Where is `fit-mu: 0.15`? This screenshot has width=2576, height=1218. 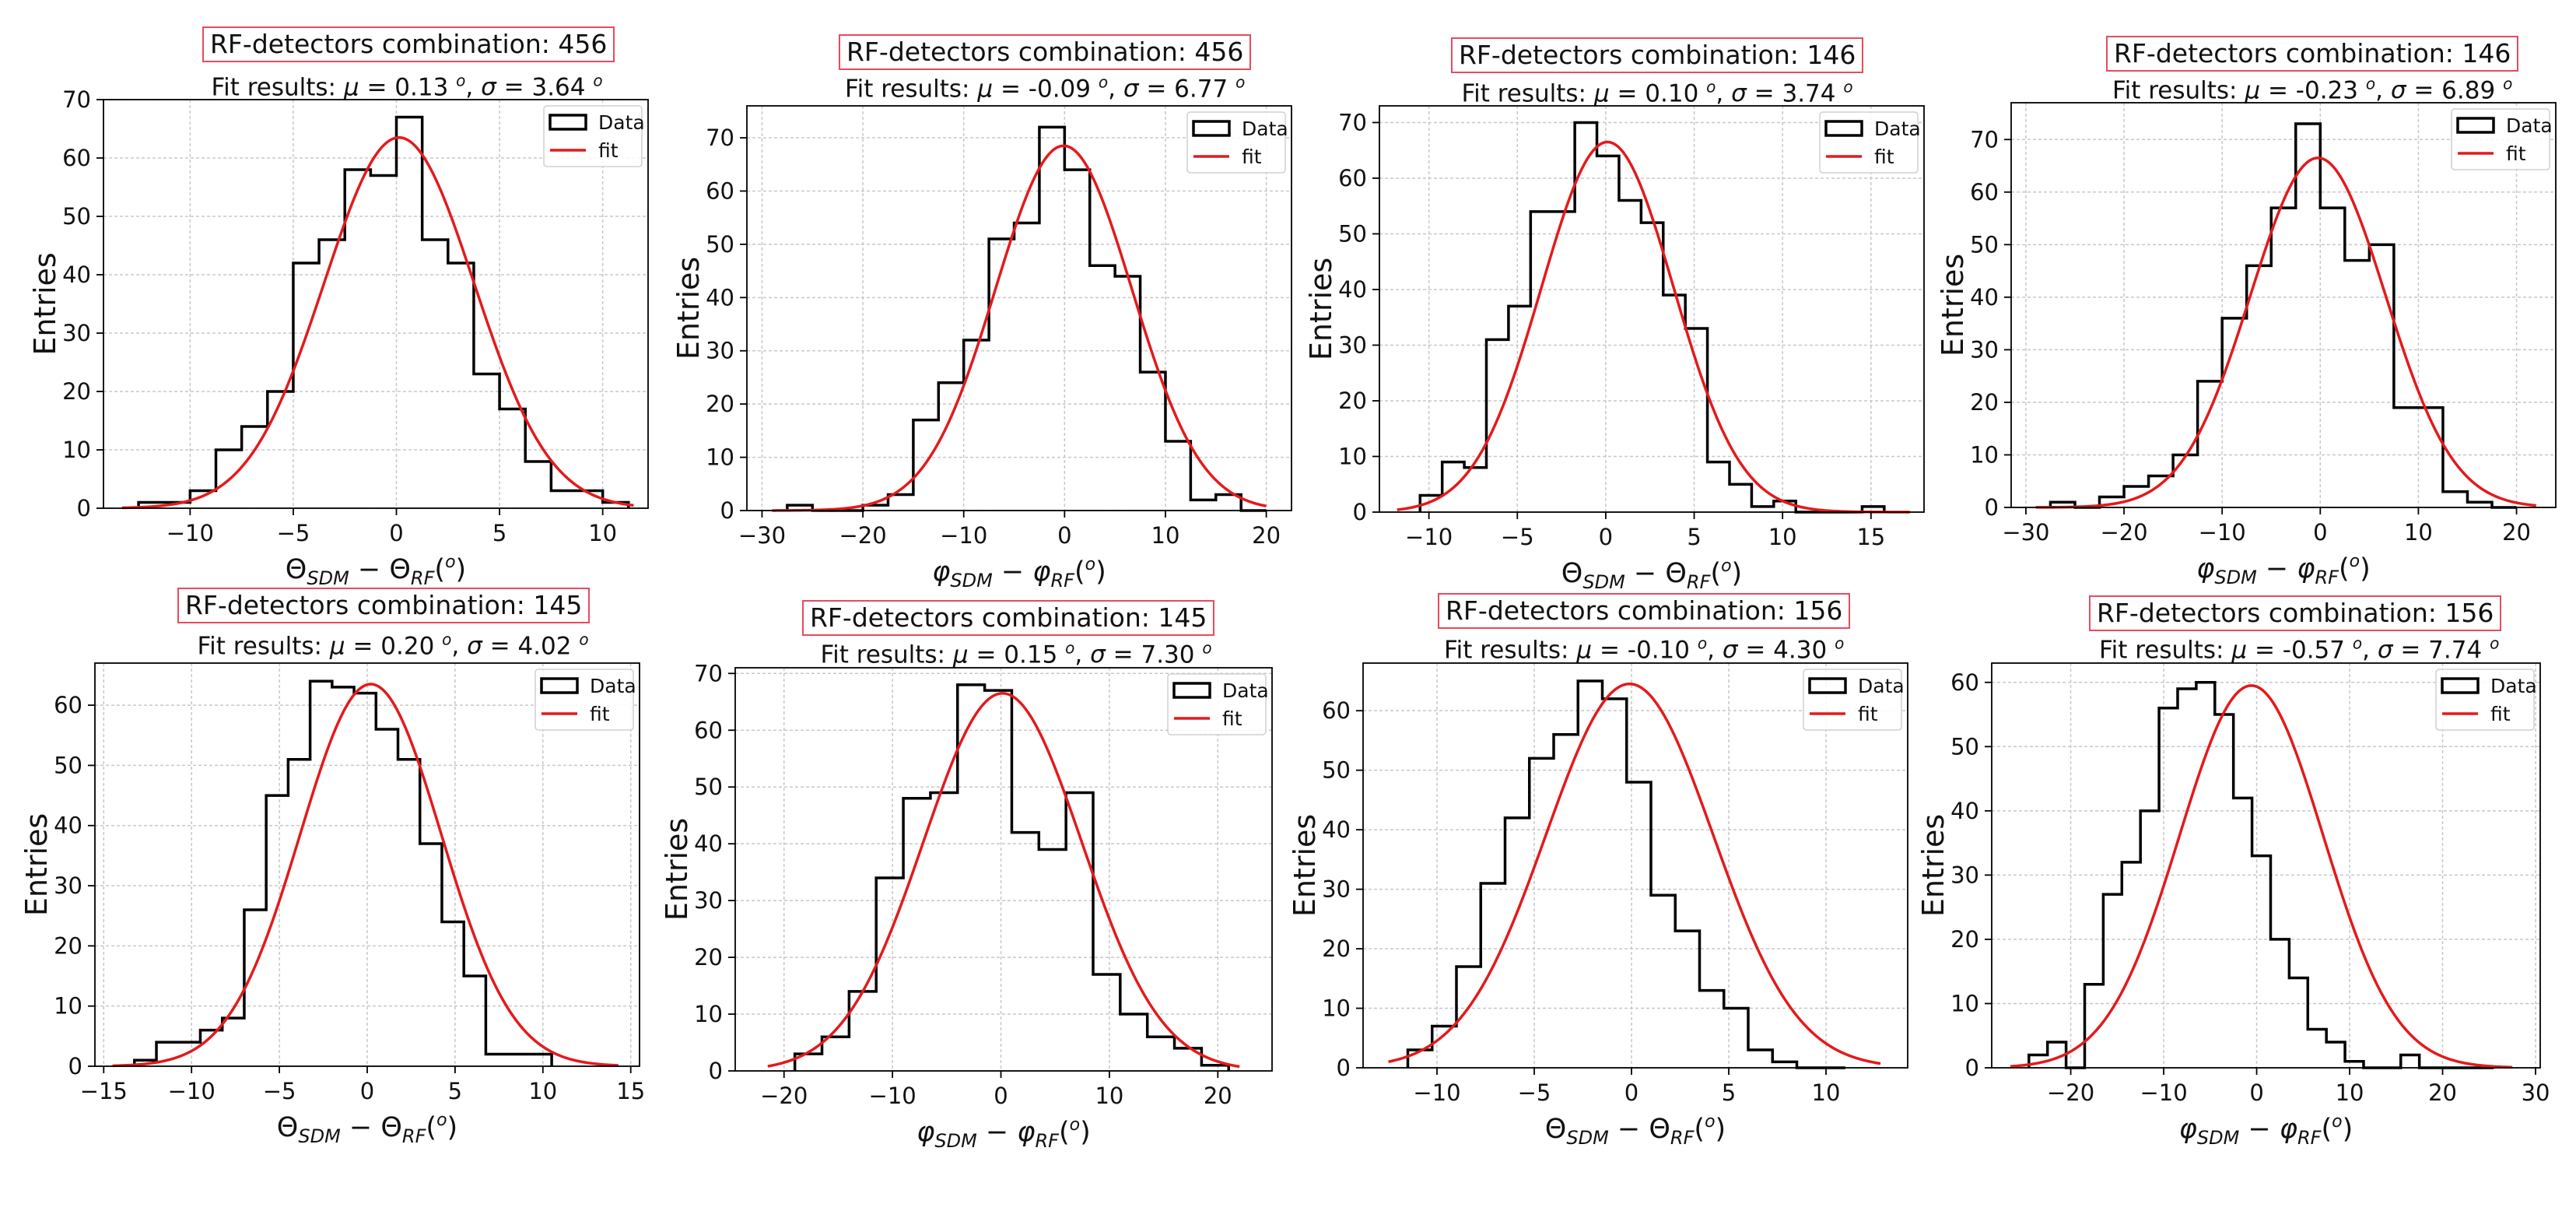 fit-mu: 0.15 is located at coordinates (1031, 655).